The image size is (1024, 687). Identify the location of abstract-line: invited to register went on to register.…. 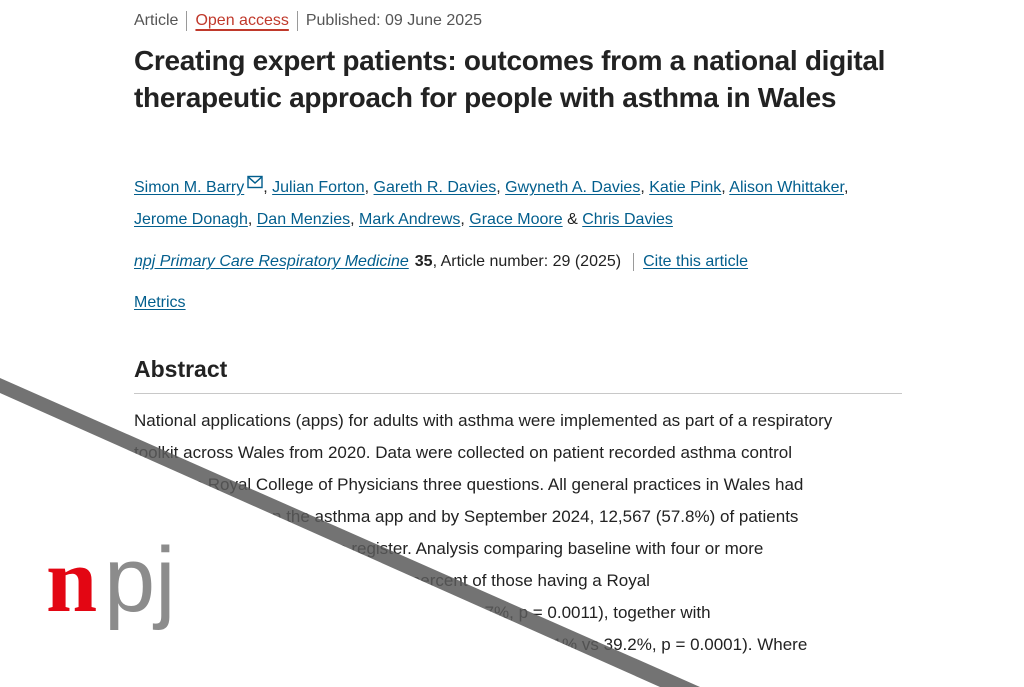
(449, 548).